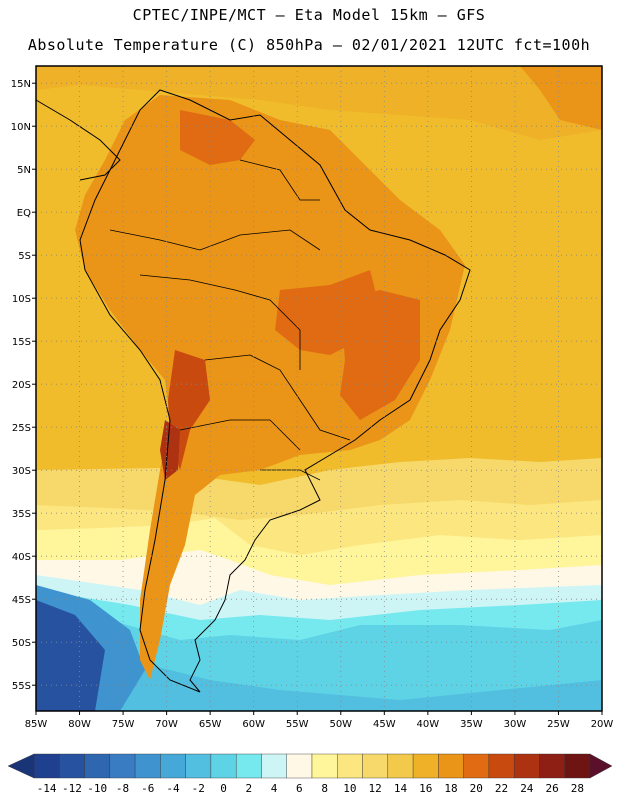 This screenshot has width=618, height=800. Describe the element at coordinates (21, 84) in the screenshot. I see `lat-tick-label: 15N` at that location.